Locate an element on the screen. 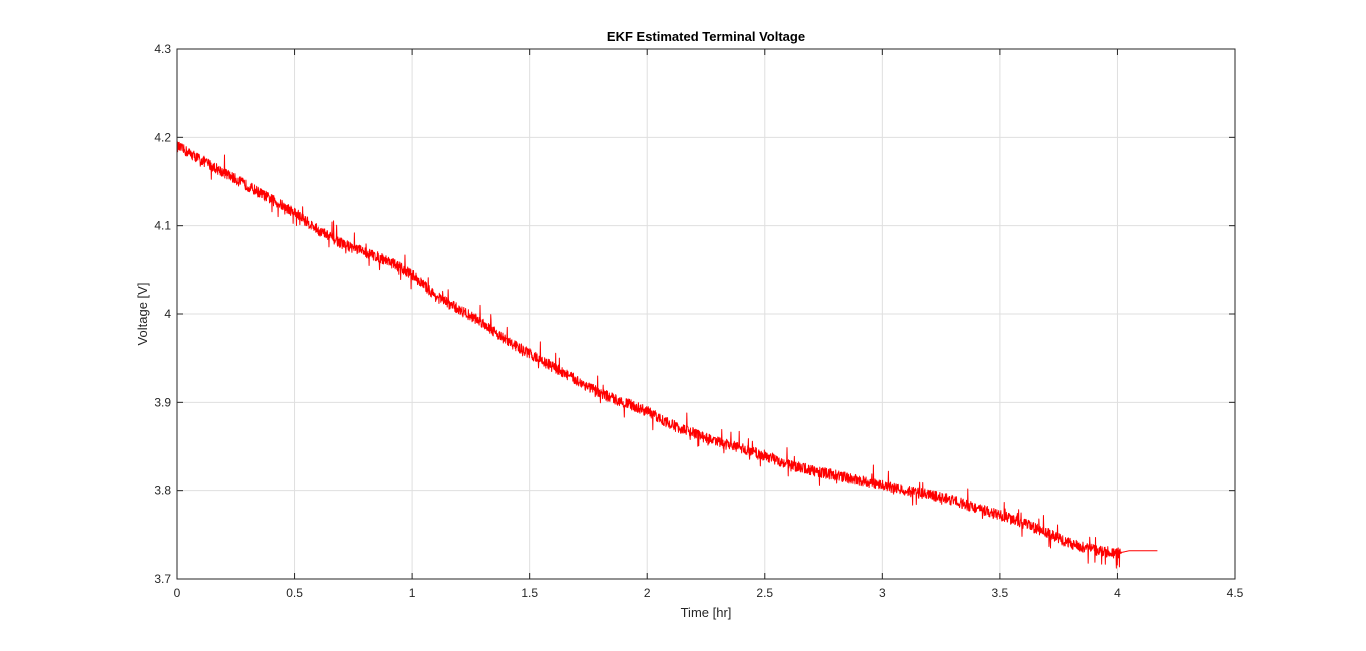  x-tick-label: 1.5 is located at coordinates (529, 593).